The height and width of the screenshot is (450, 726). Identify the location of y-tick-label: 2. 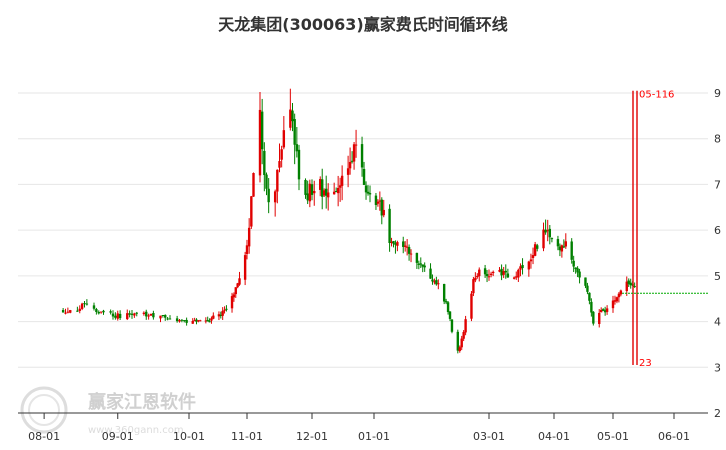
(717, 413).